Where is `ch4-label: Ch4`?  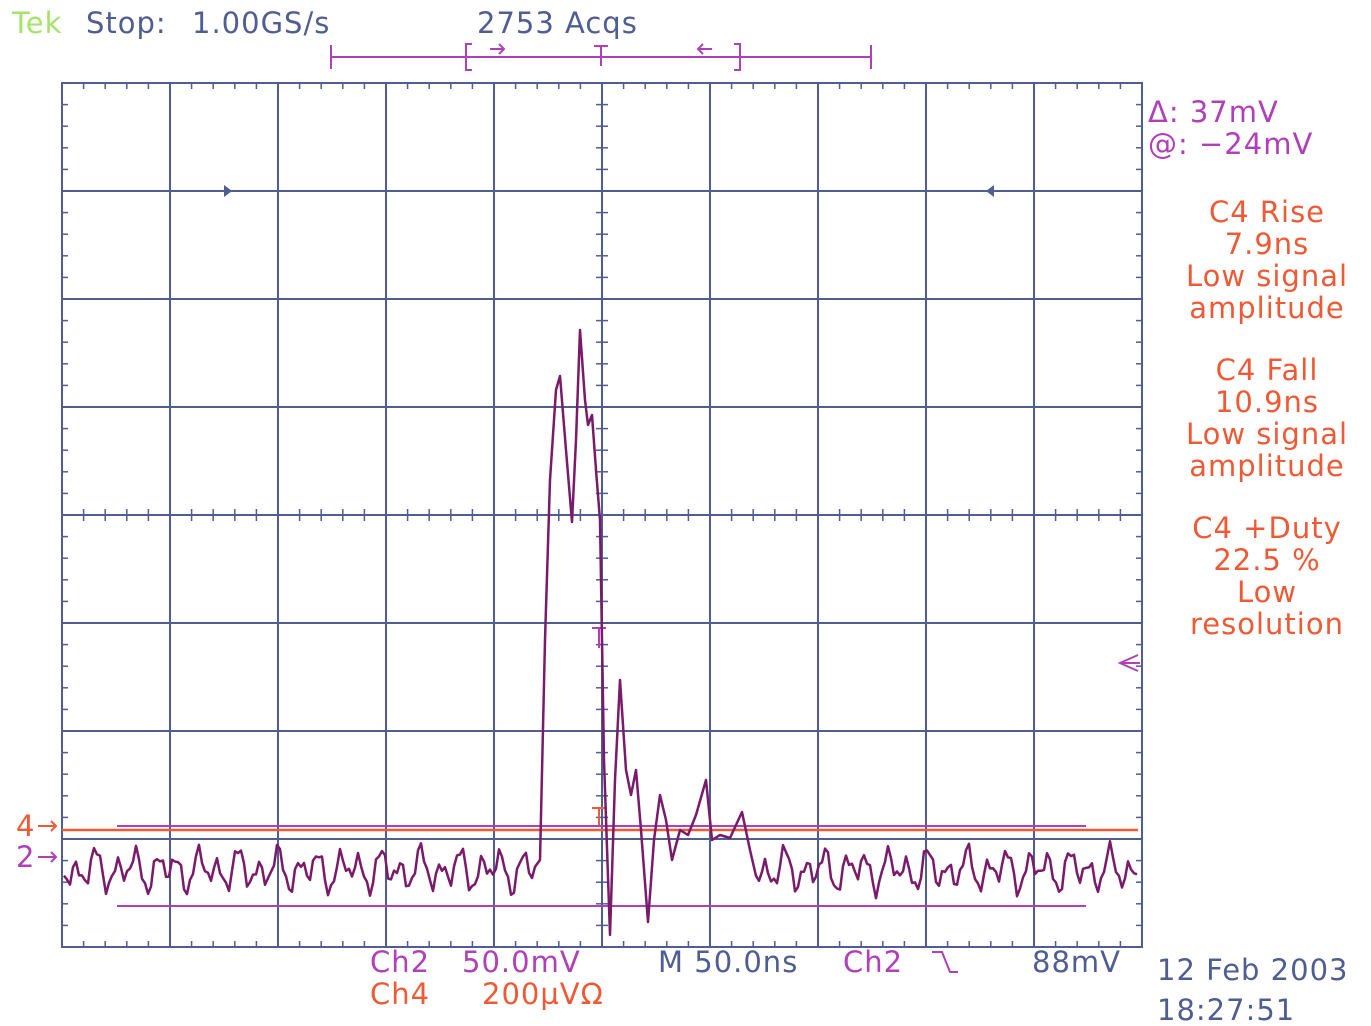 ch4-label: Ch4 is located at coordinates (400, 994).